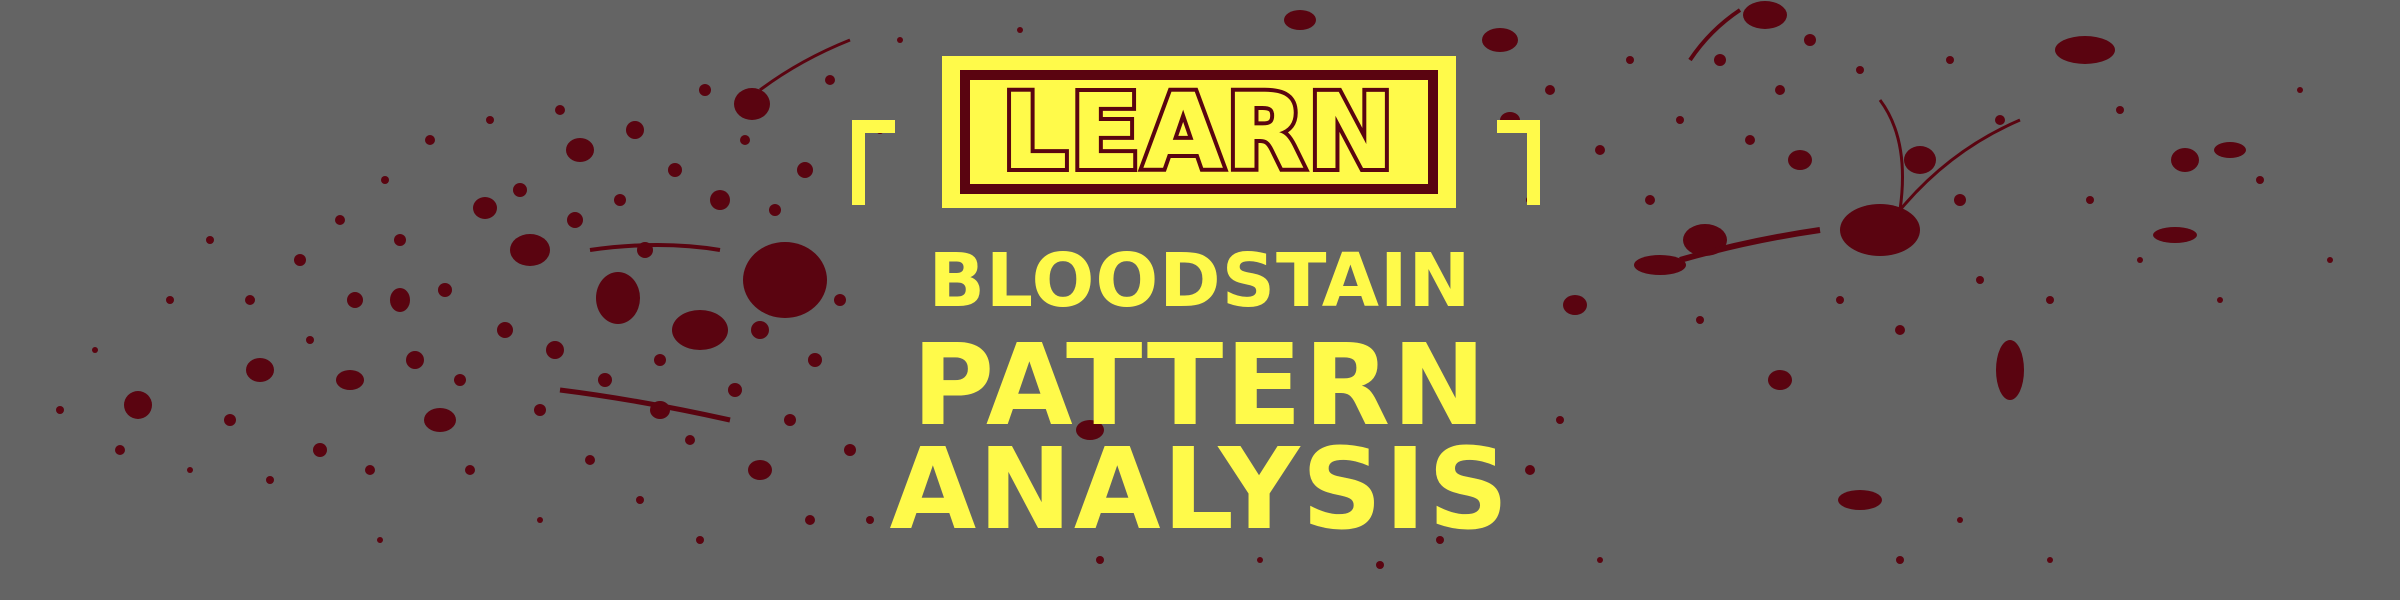 The height and width of the screenshot is (600, 2400). I want to click on learn-badge-text: LEARN, so click(1198, 132).